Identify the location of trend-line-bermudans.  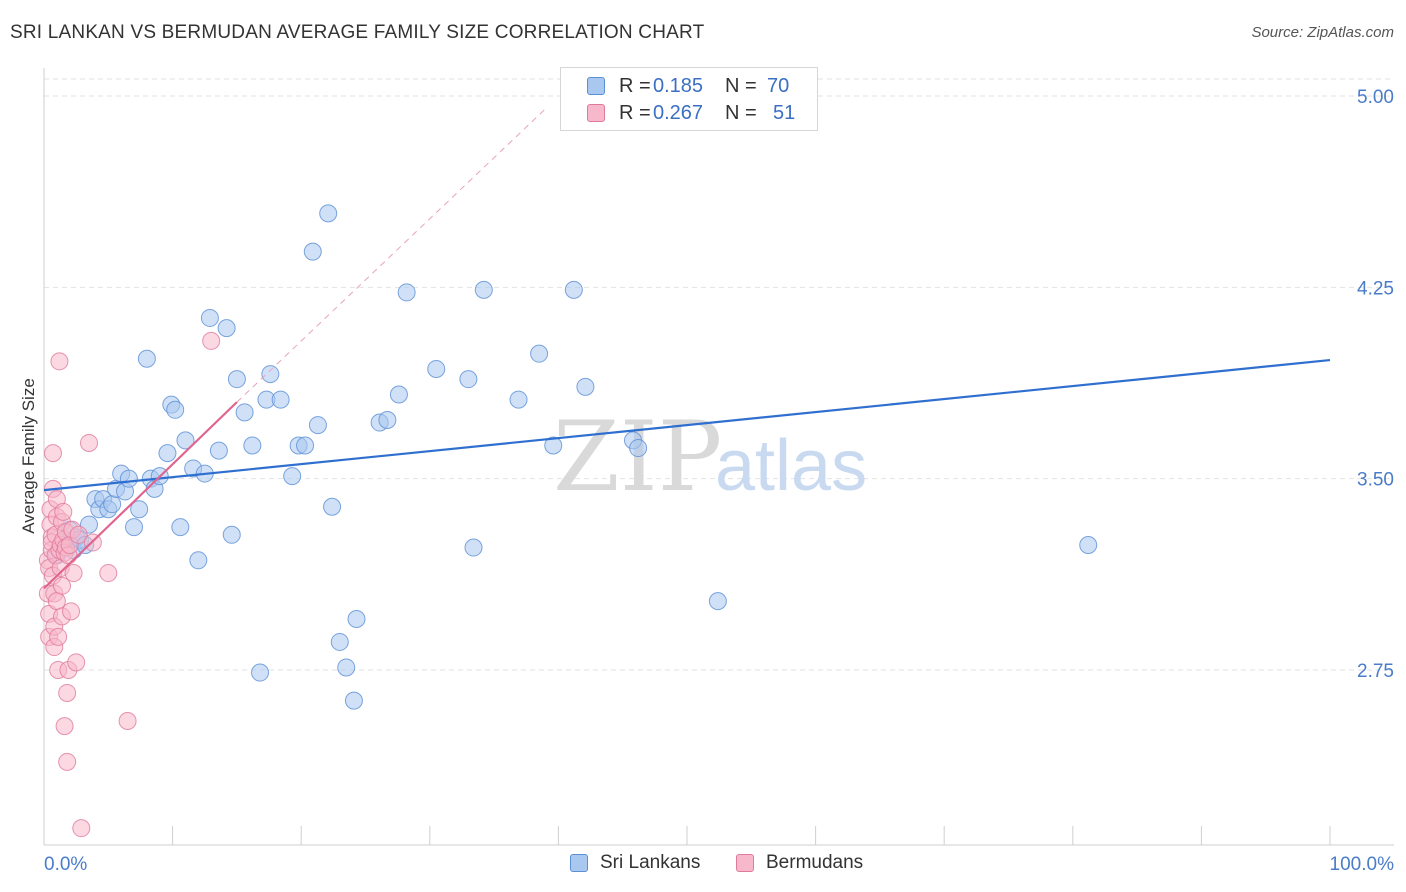
(140, 495).